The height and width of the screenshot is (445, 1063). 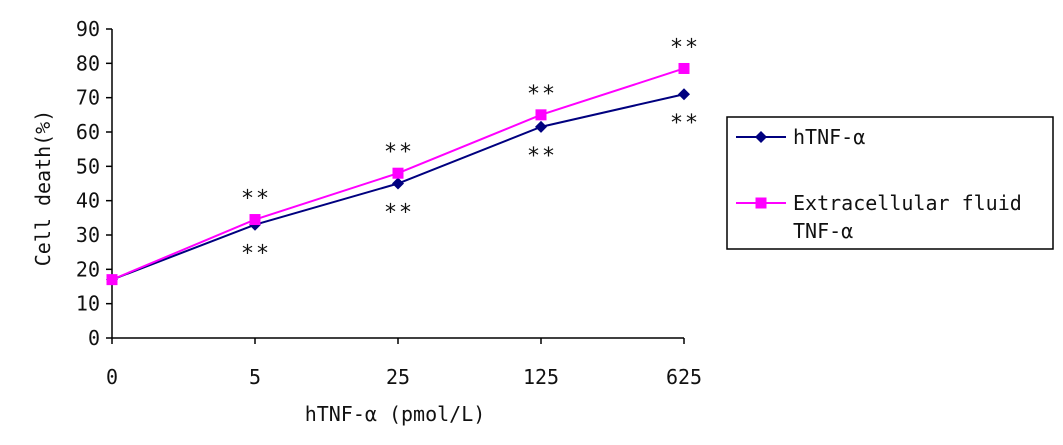 What do you see at coordinates (684, 377) in the screenshot?
I see `x-tick-label: 625` at bounding box center [684, 377].